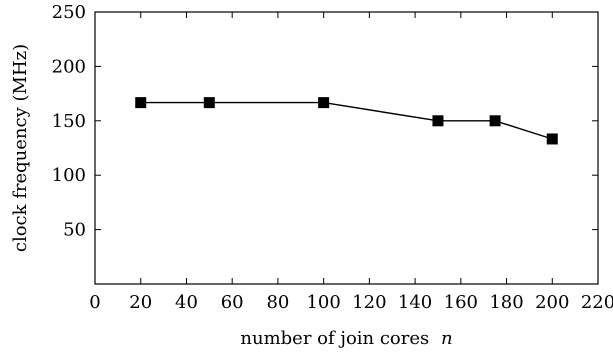  I want to click on y-tick-label: 150, so click(69, 121).